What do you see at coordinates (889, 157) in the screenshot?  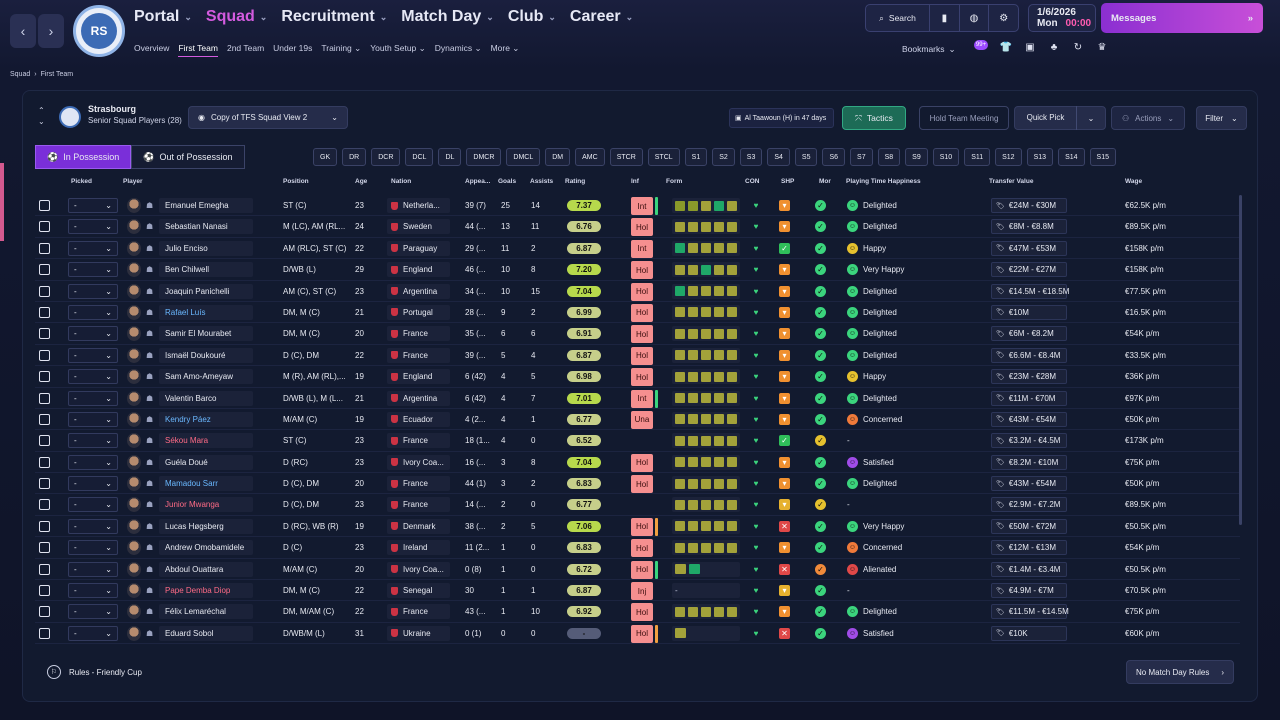 I see `position-slot-s8: S8` at bounding box center [889, 157].